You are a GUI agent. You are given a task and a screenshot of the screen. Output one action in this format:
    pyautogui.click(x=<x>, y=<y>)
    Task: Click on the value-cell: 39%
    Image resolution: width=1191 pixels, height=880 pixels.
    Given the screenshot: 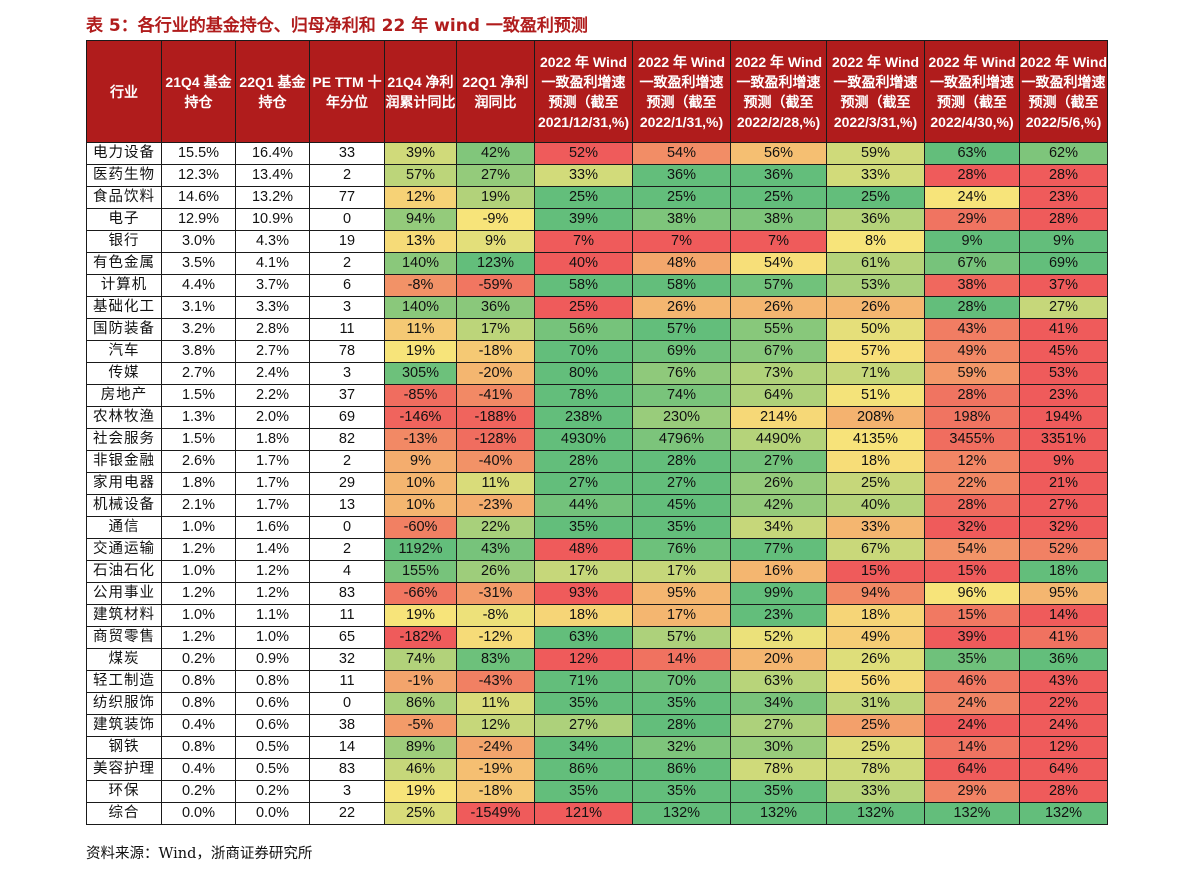 What is the action you would take?
    pyautogui.click(x=583, y=219)
    